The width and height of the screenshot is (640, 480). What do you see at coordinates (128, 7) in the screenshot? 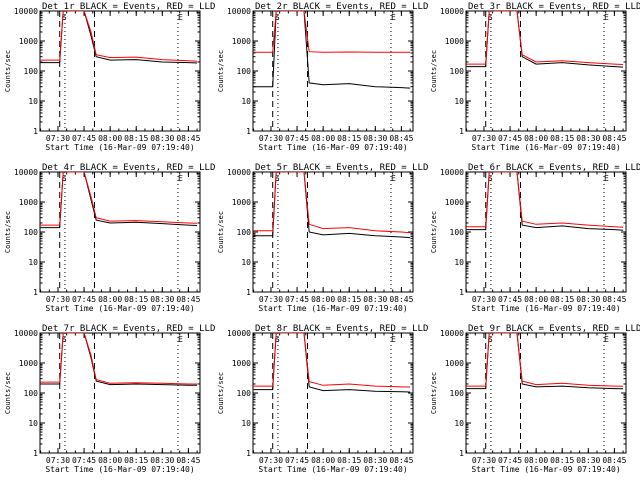
I see `panel-title: Det 1r BLACK = Events, RED = LLD` at bounding box center [128, 7].